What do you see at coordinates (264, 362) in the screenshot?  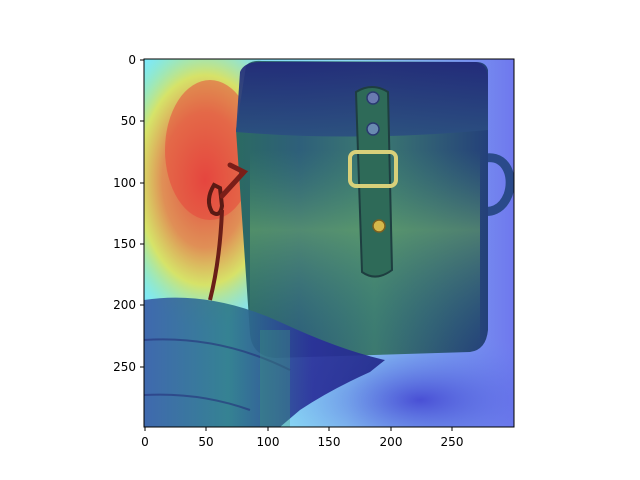 I see `shoulder-strap` at bounding box center [264, 362].